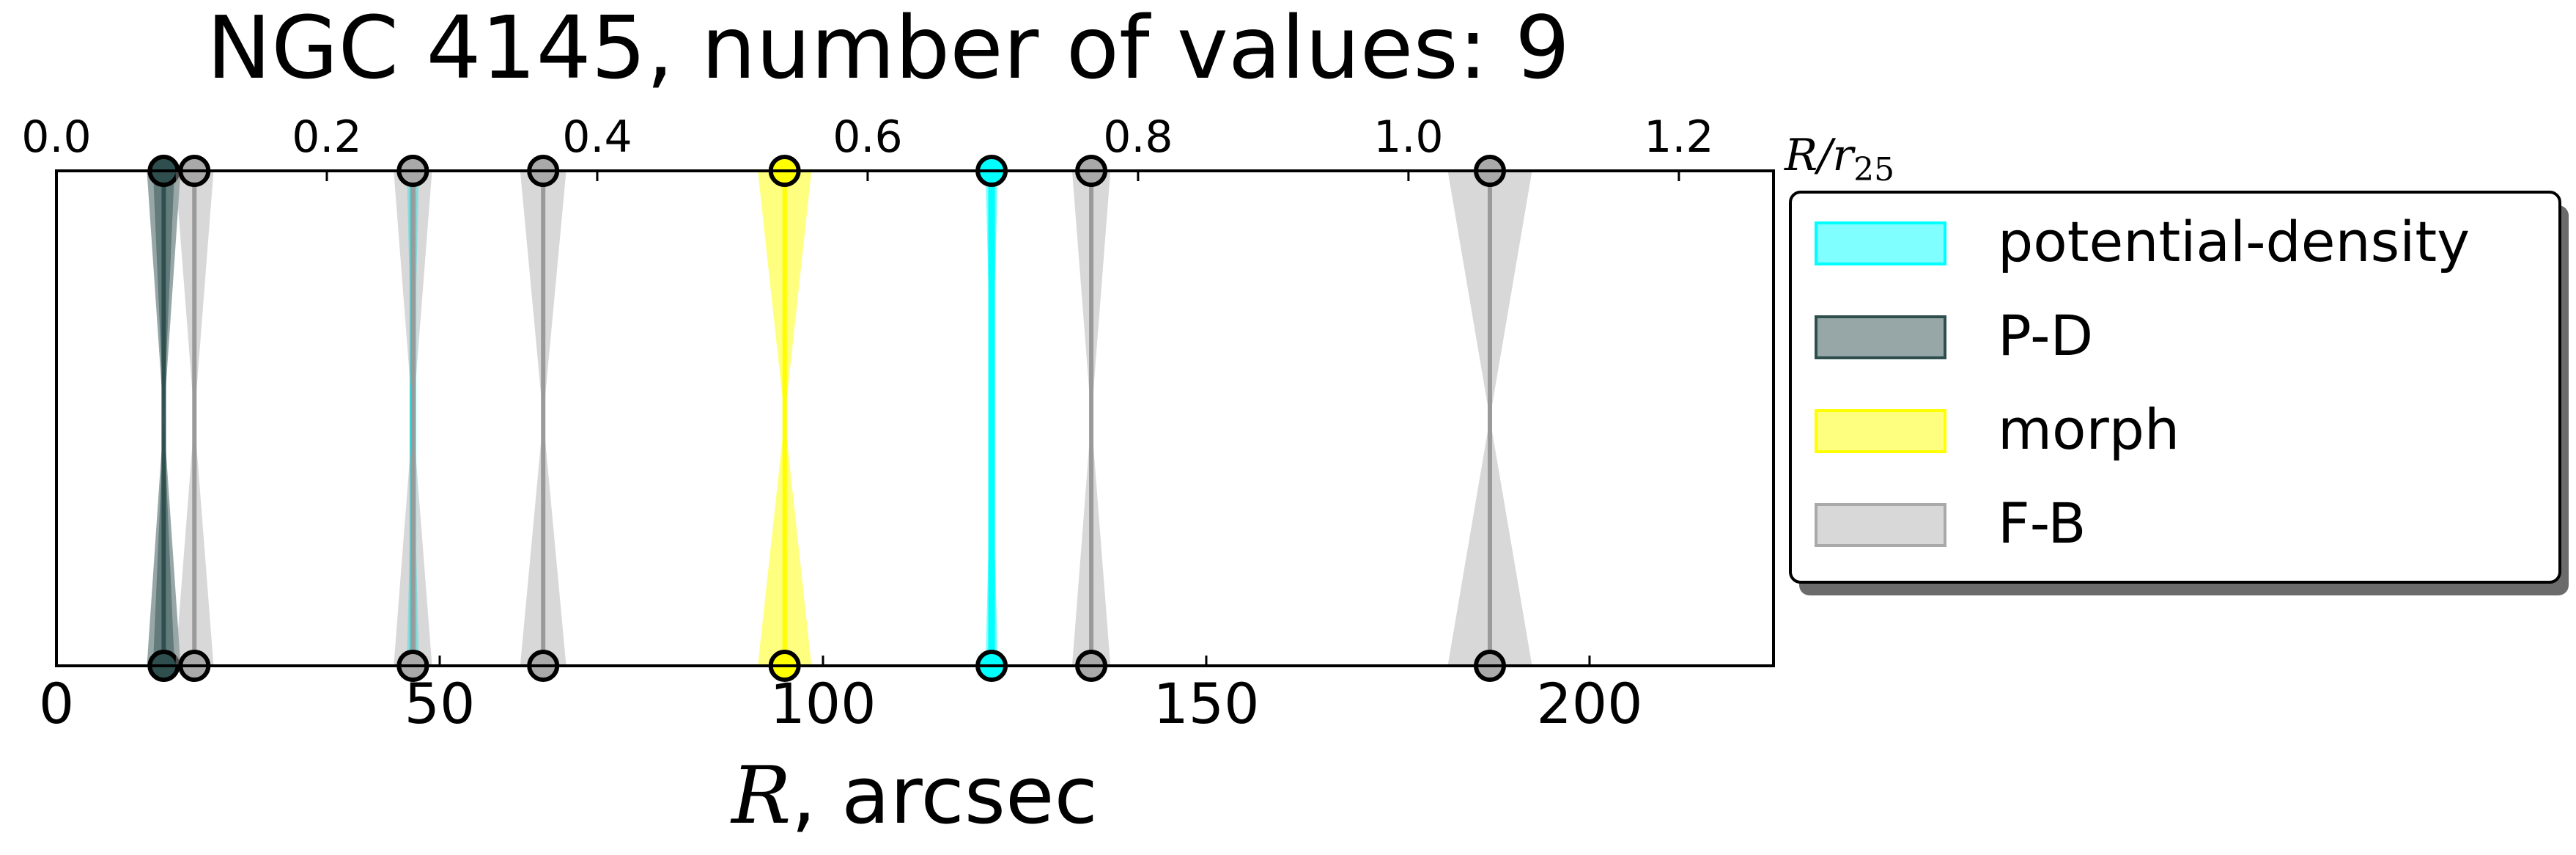  What do you see at coordinates (326, 137) in the screenshot?
I see `top-tick-label: 0.2` at bounding box center [326, 137].